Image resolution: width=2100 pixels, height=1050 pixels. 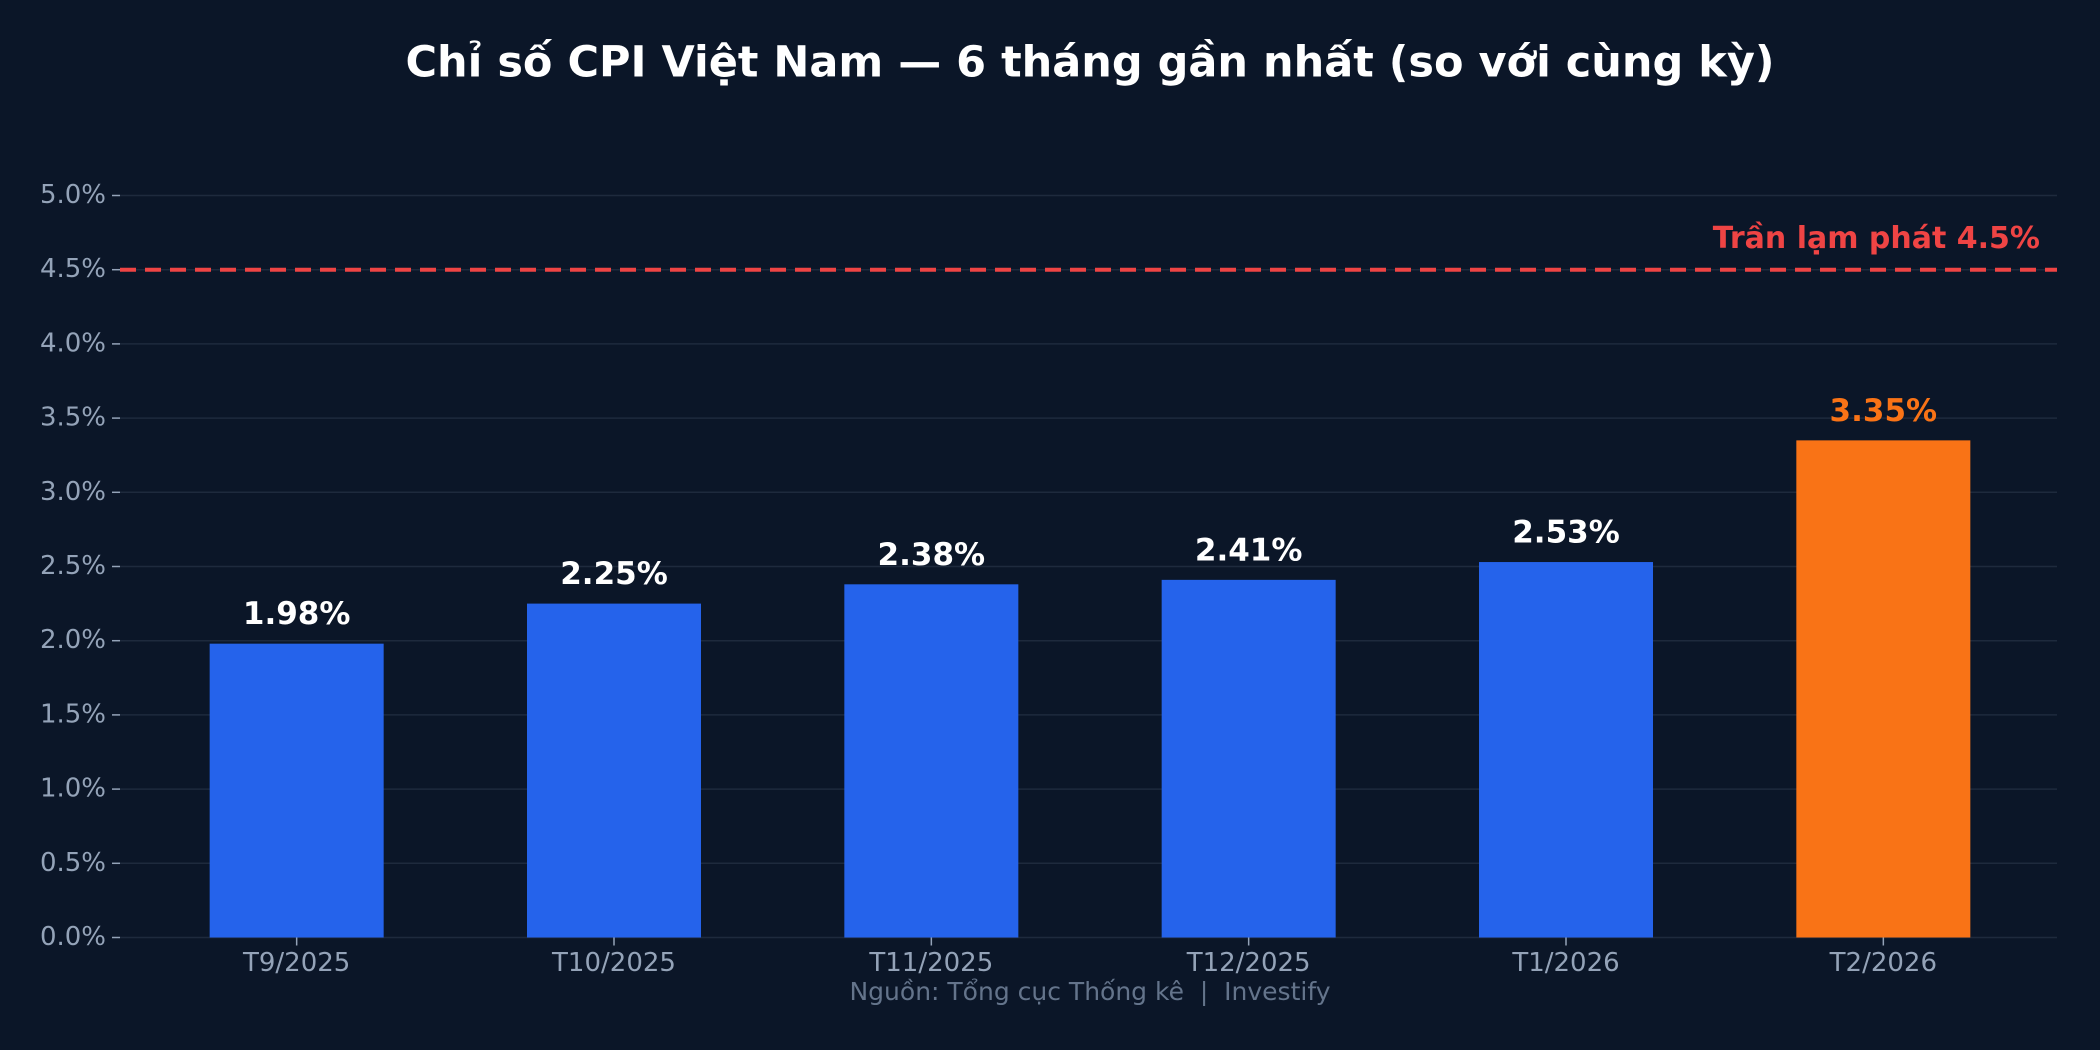 I want to click on value-label: 2.53%, so click(x=1566, y=533).